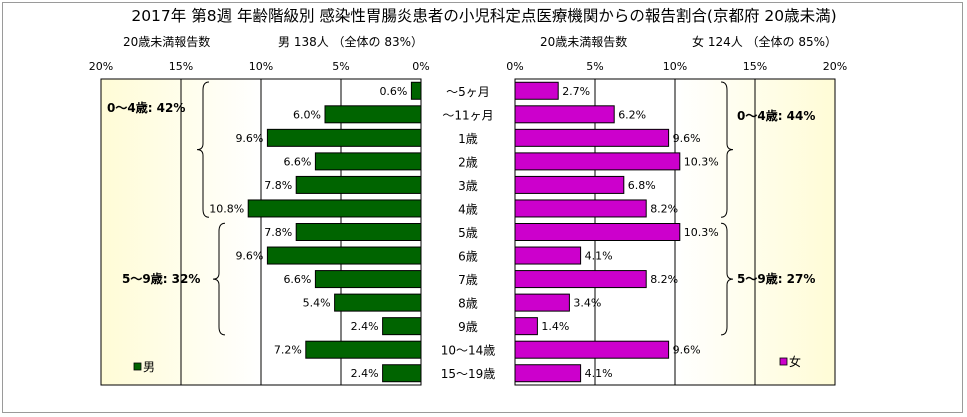 The height and width of the screenshot is (417, 967). Describe the element at coordinates (795, 361) in the screenshot. I see `female-legend-label: 女` at that location.